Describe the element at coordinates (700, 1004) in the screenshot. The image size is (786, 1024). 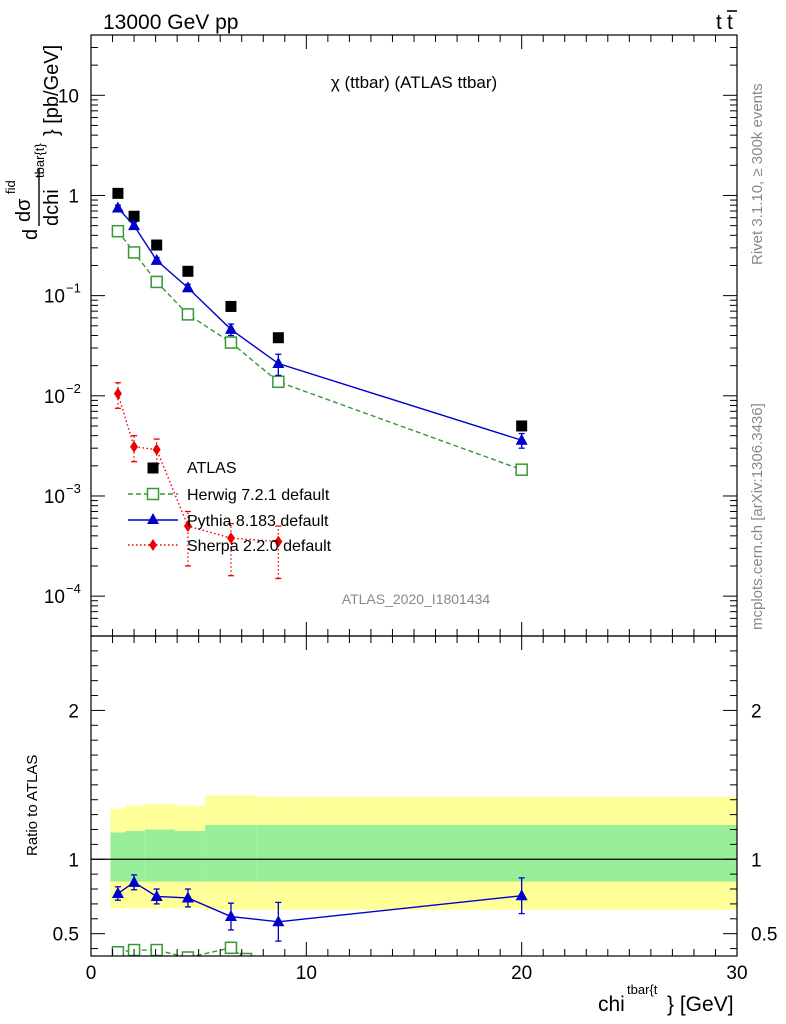
I see `xlabel-unit: } [GeV]` at that location.